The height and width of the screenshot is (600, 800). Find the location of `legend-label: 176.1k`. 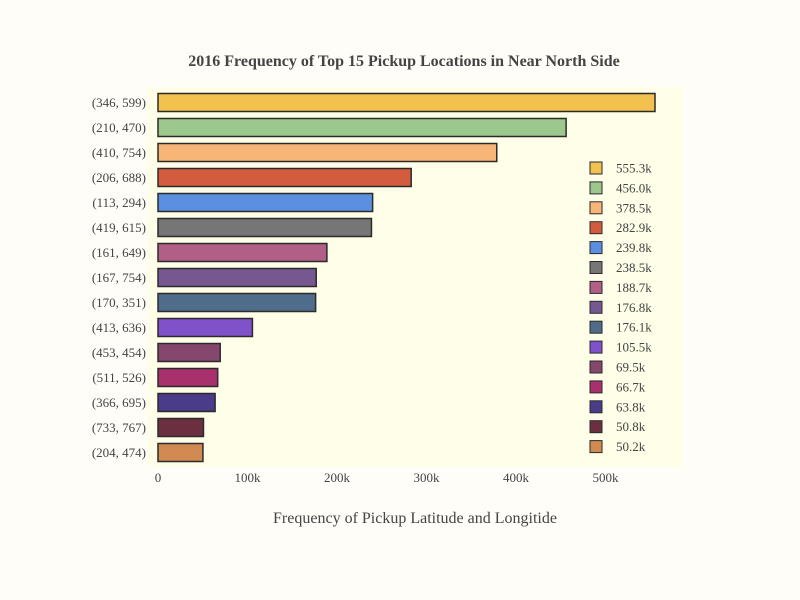

legend-label: 176.1k is located at coordinates (634, 327).